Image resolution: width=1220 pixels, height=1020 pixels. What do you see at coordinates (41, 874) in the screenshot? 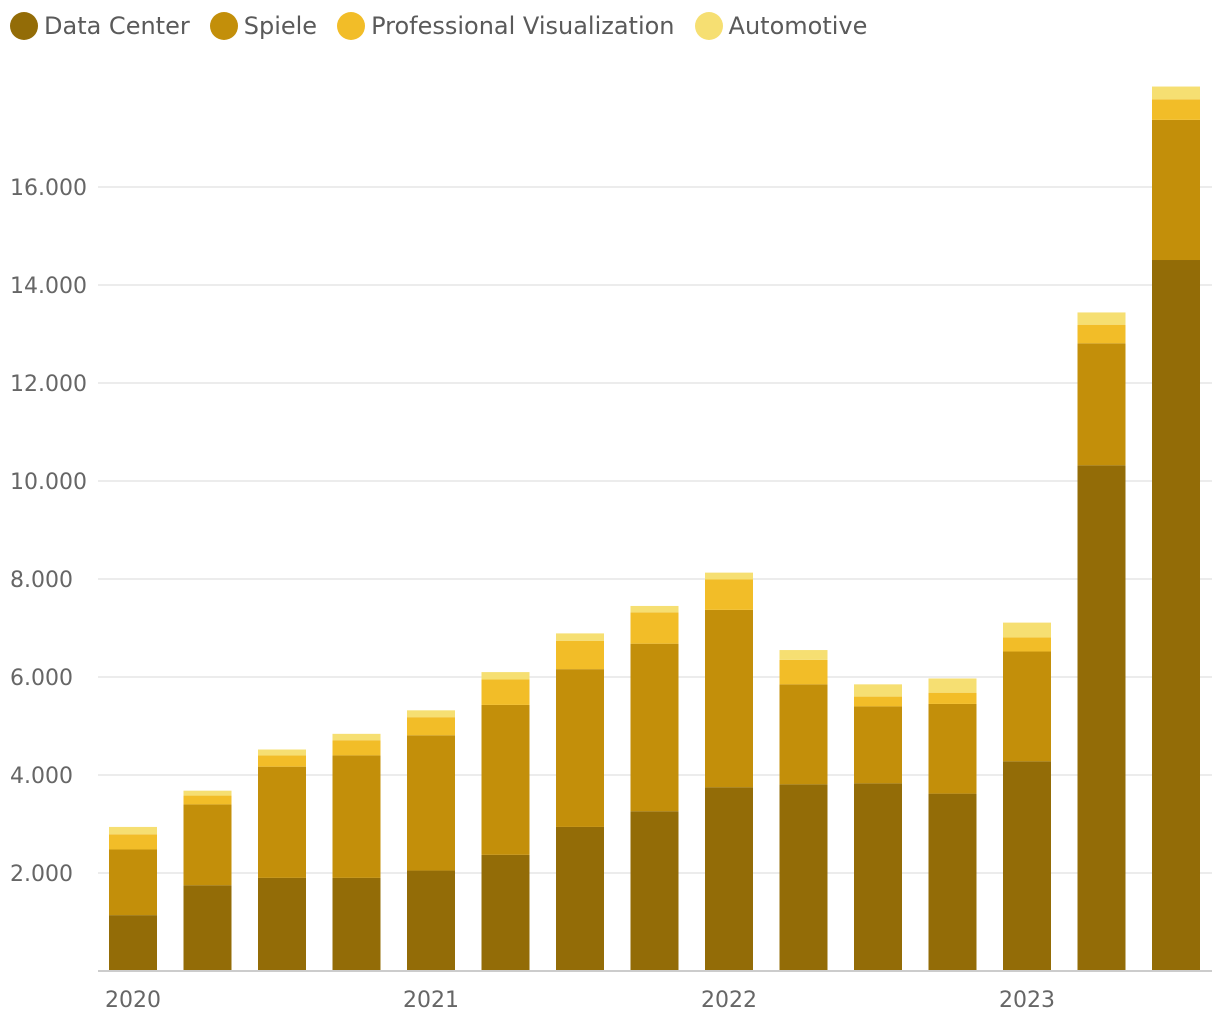
I see `y-tick-label: 2.000` at bounding box center [41, 874].